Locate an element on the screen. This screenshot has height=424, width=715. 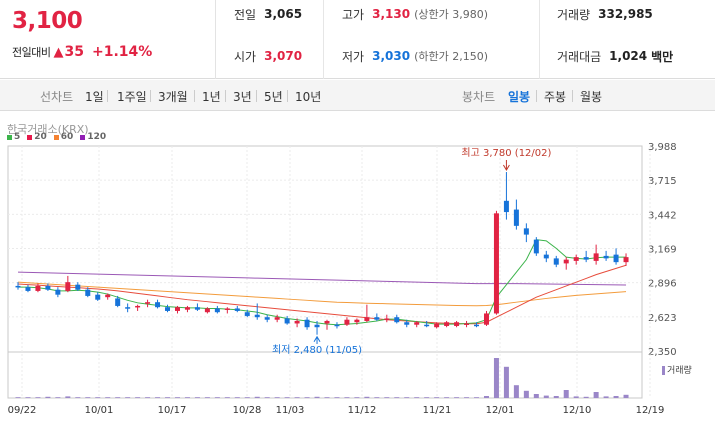
open-value: 3,070 is located at coordinates (283, 56).